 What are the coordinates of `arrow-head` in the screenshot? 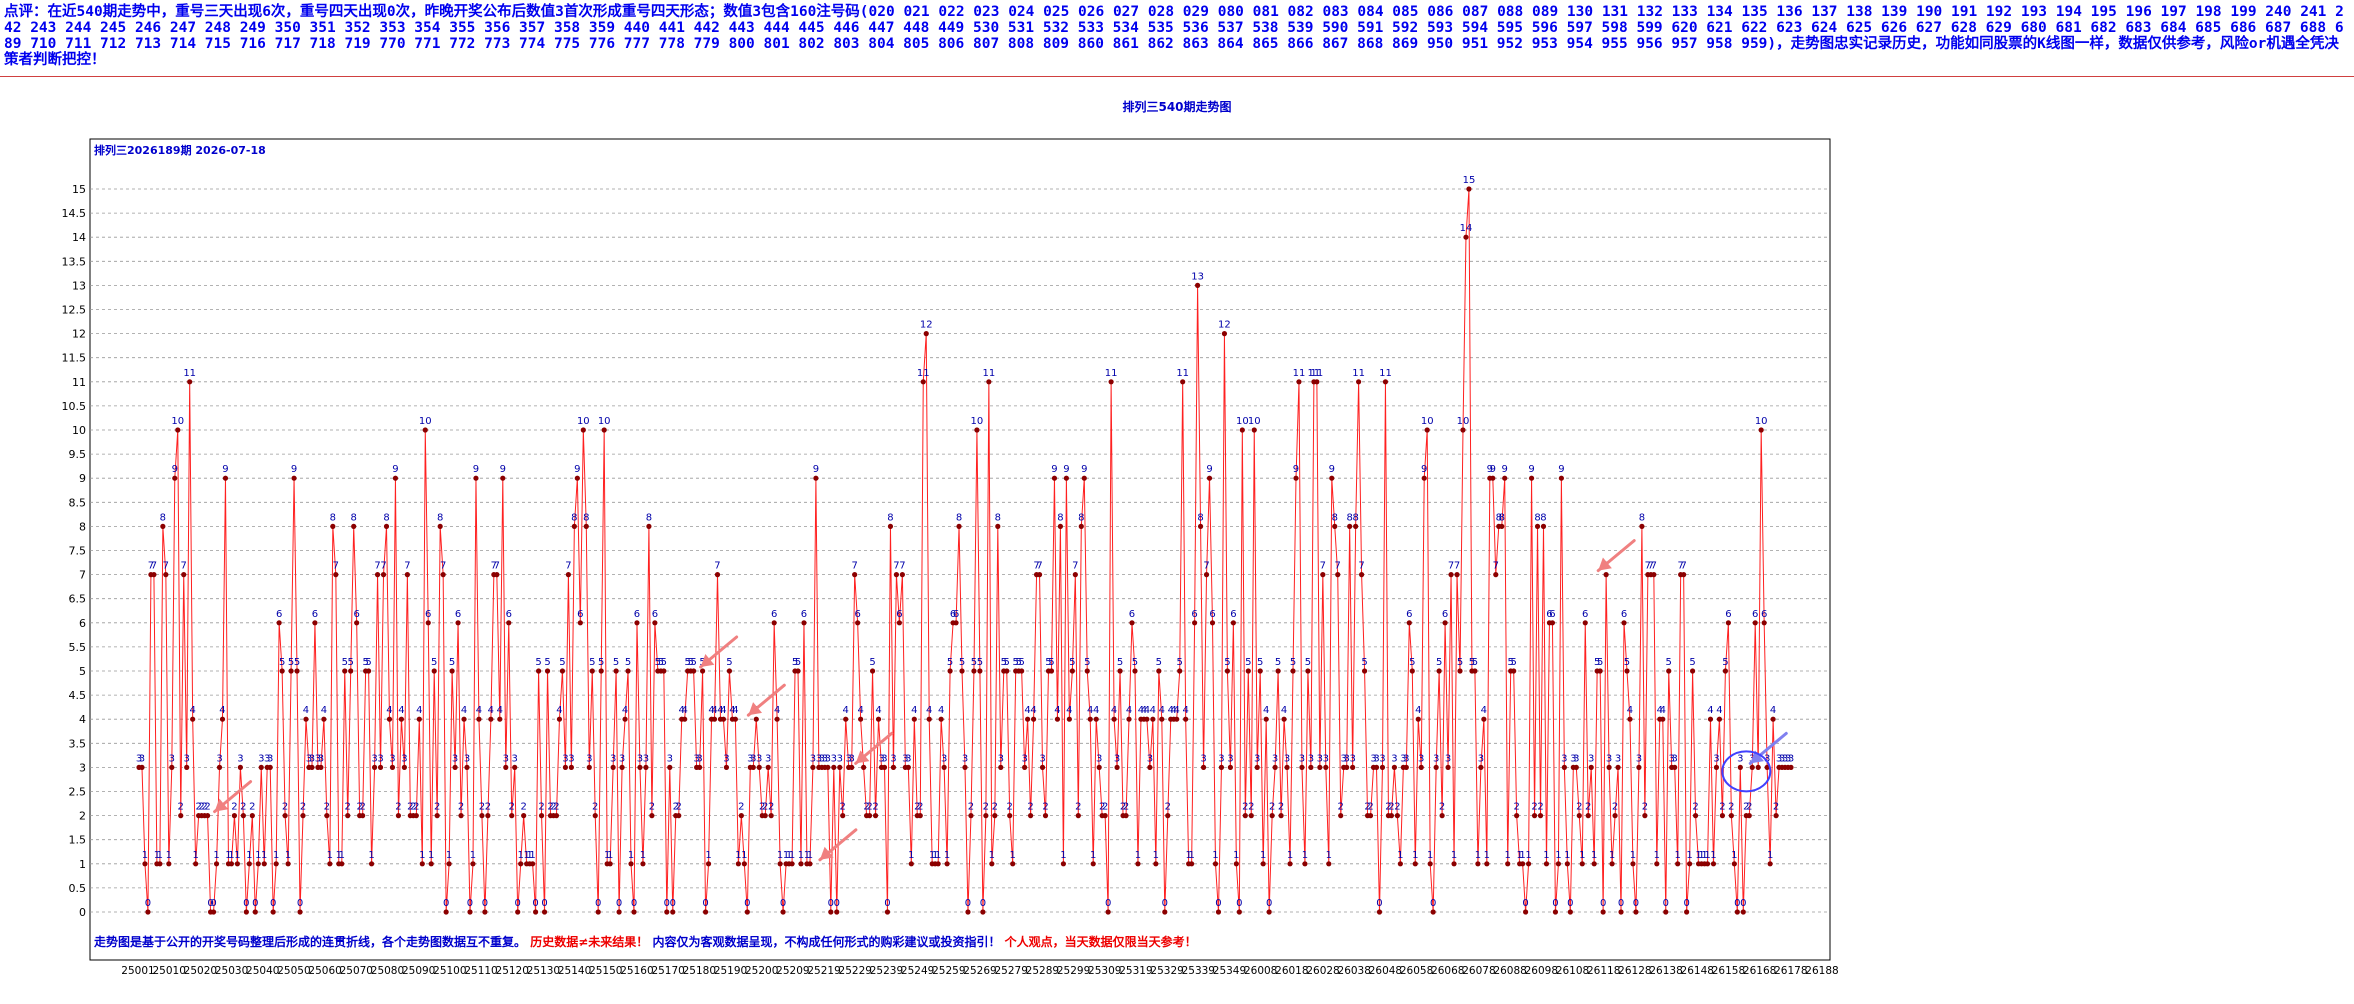 It's located at (862, 757).